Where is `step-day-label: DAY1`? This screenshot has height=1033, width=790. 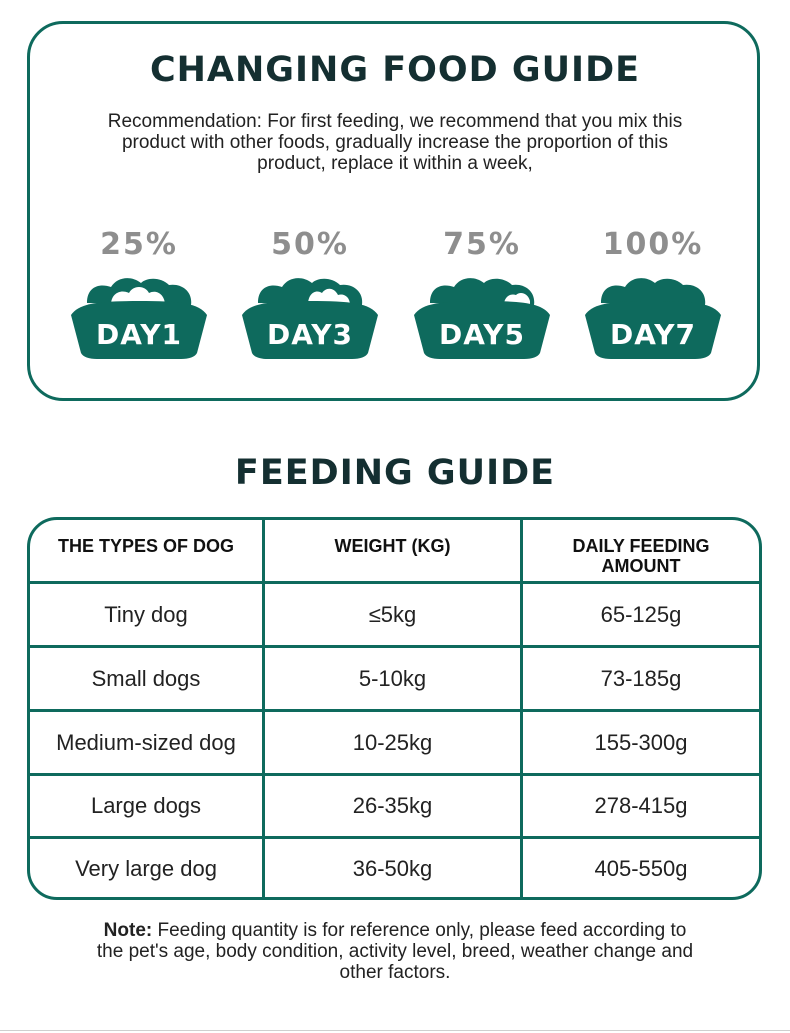 step-day-label: DAY1 is located at coordinates (139, 335).